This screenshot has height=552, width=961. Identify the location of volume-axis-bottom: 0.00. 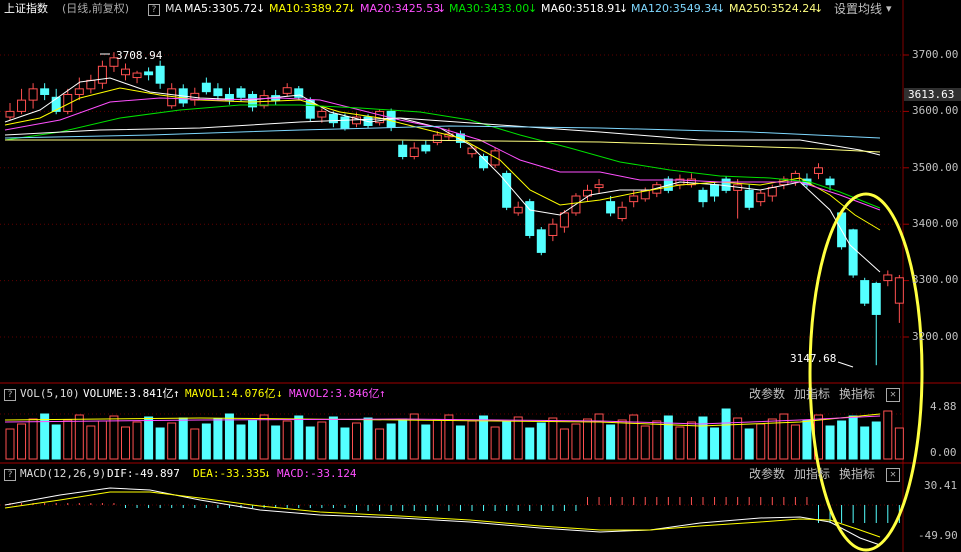
(943, 452).